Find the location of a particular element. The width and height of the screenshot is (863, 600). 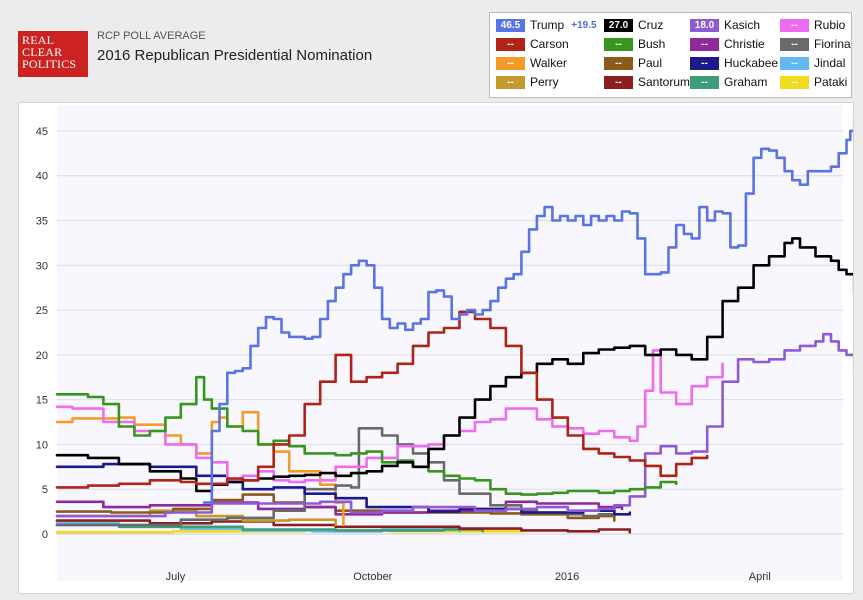

x-tick-label: April is located at coordinates (760, 577).